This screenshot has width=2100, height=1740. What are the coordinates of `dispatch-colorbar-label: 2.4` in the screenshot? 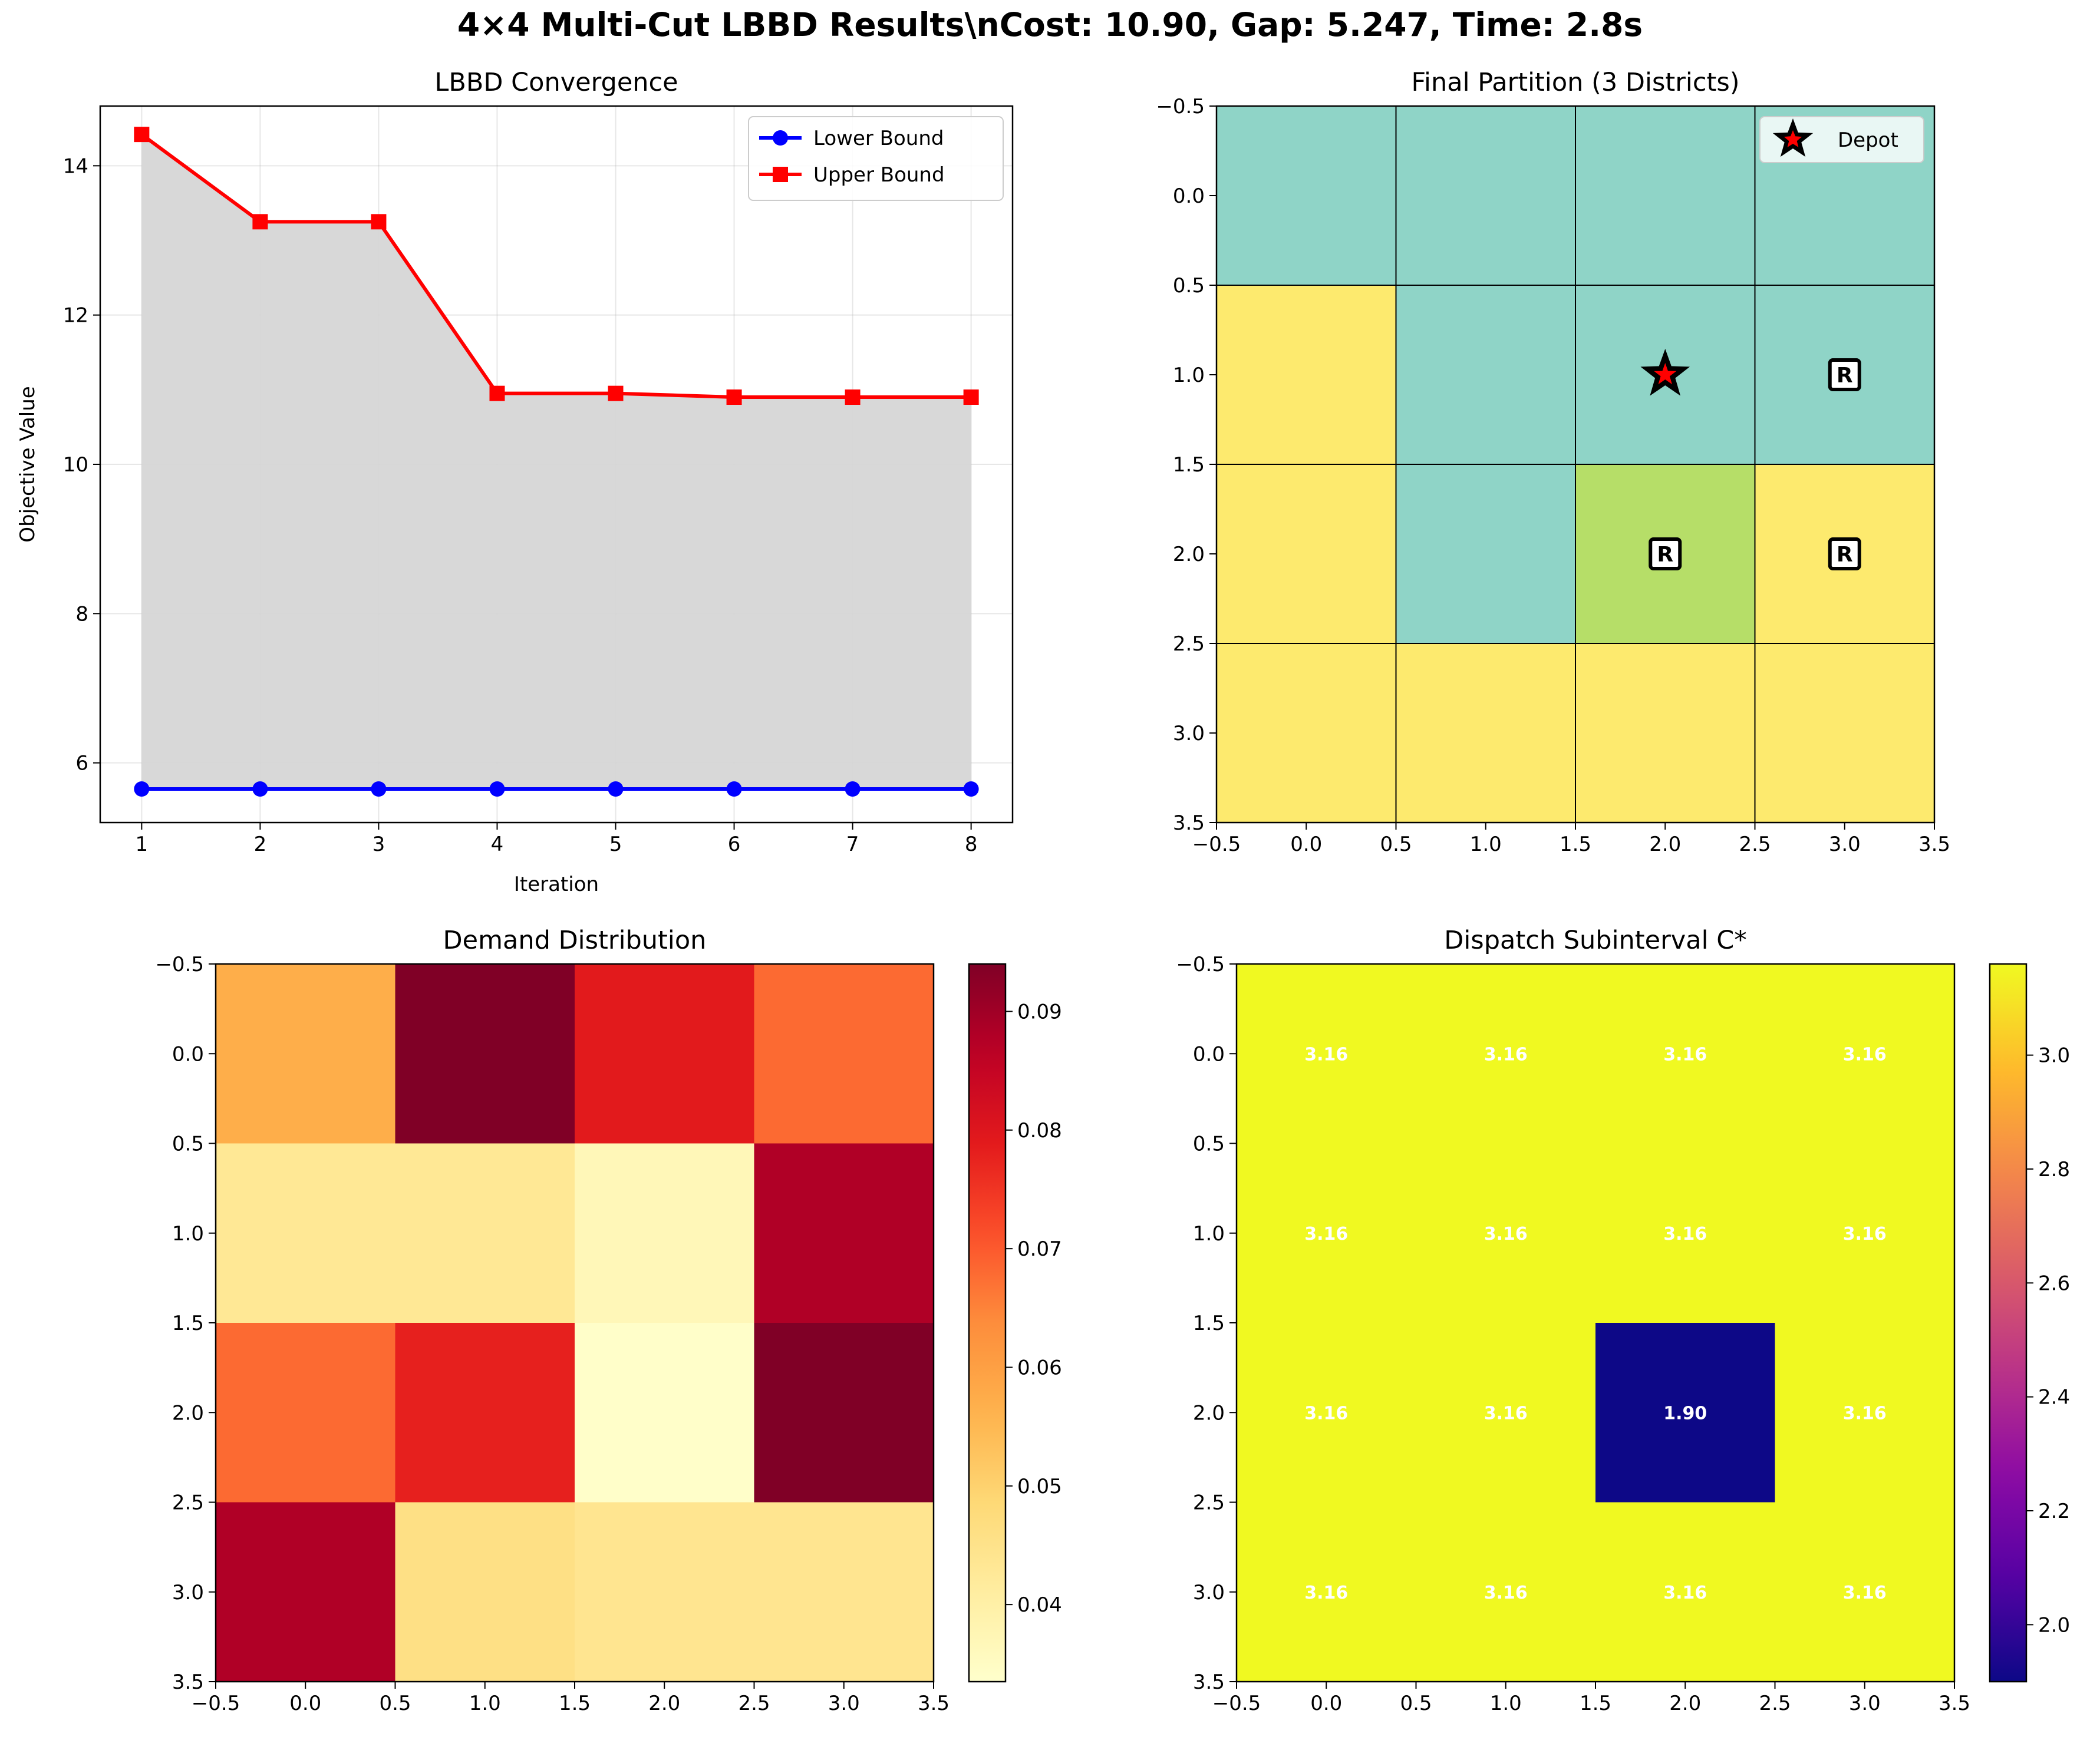 It's located at (2054, 1398).